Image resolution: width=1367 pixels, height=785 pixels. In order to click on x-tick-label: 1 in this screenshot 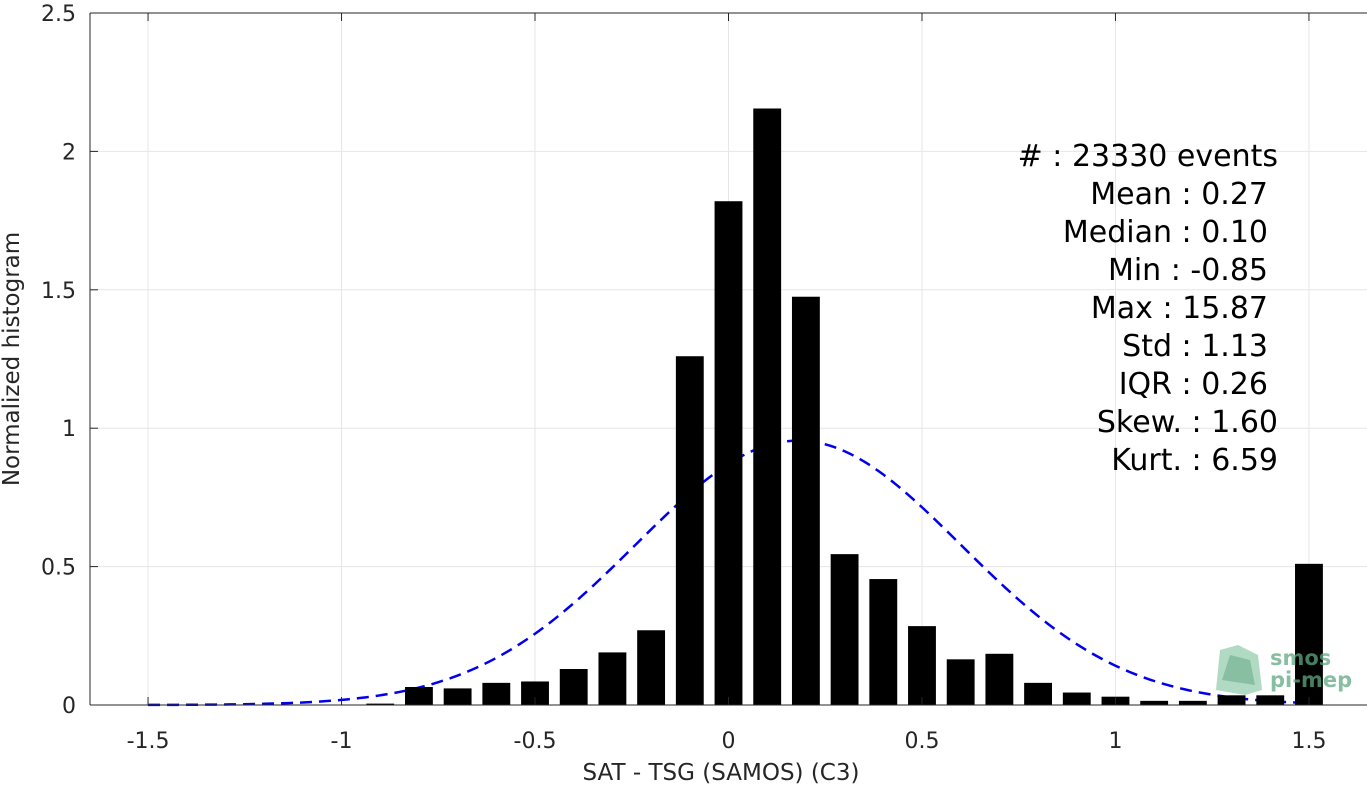, I will do `click(1115, 741)`.